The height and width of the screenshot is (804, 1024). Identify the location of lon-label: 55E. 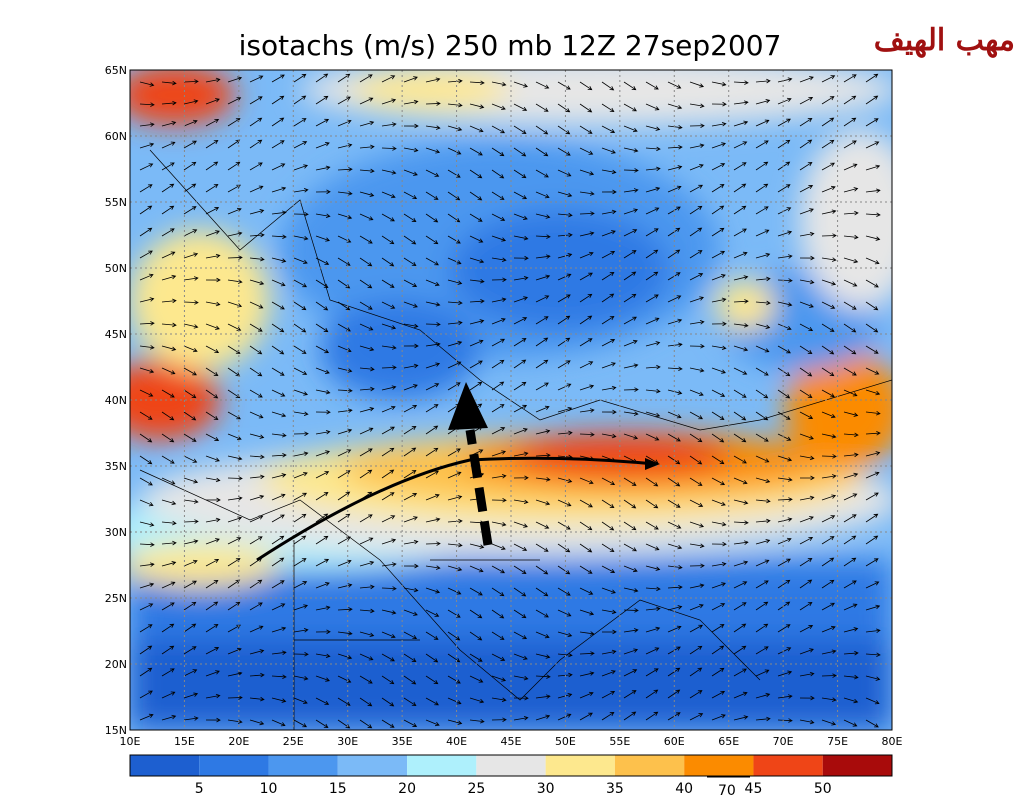
(619, 741).